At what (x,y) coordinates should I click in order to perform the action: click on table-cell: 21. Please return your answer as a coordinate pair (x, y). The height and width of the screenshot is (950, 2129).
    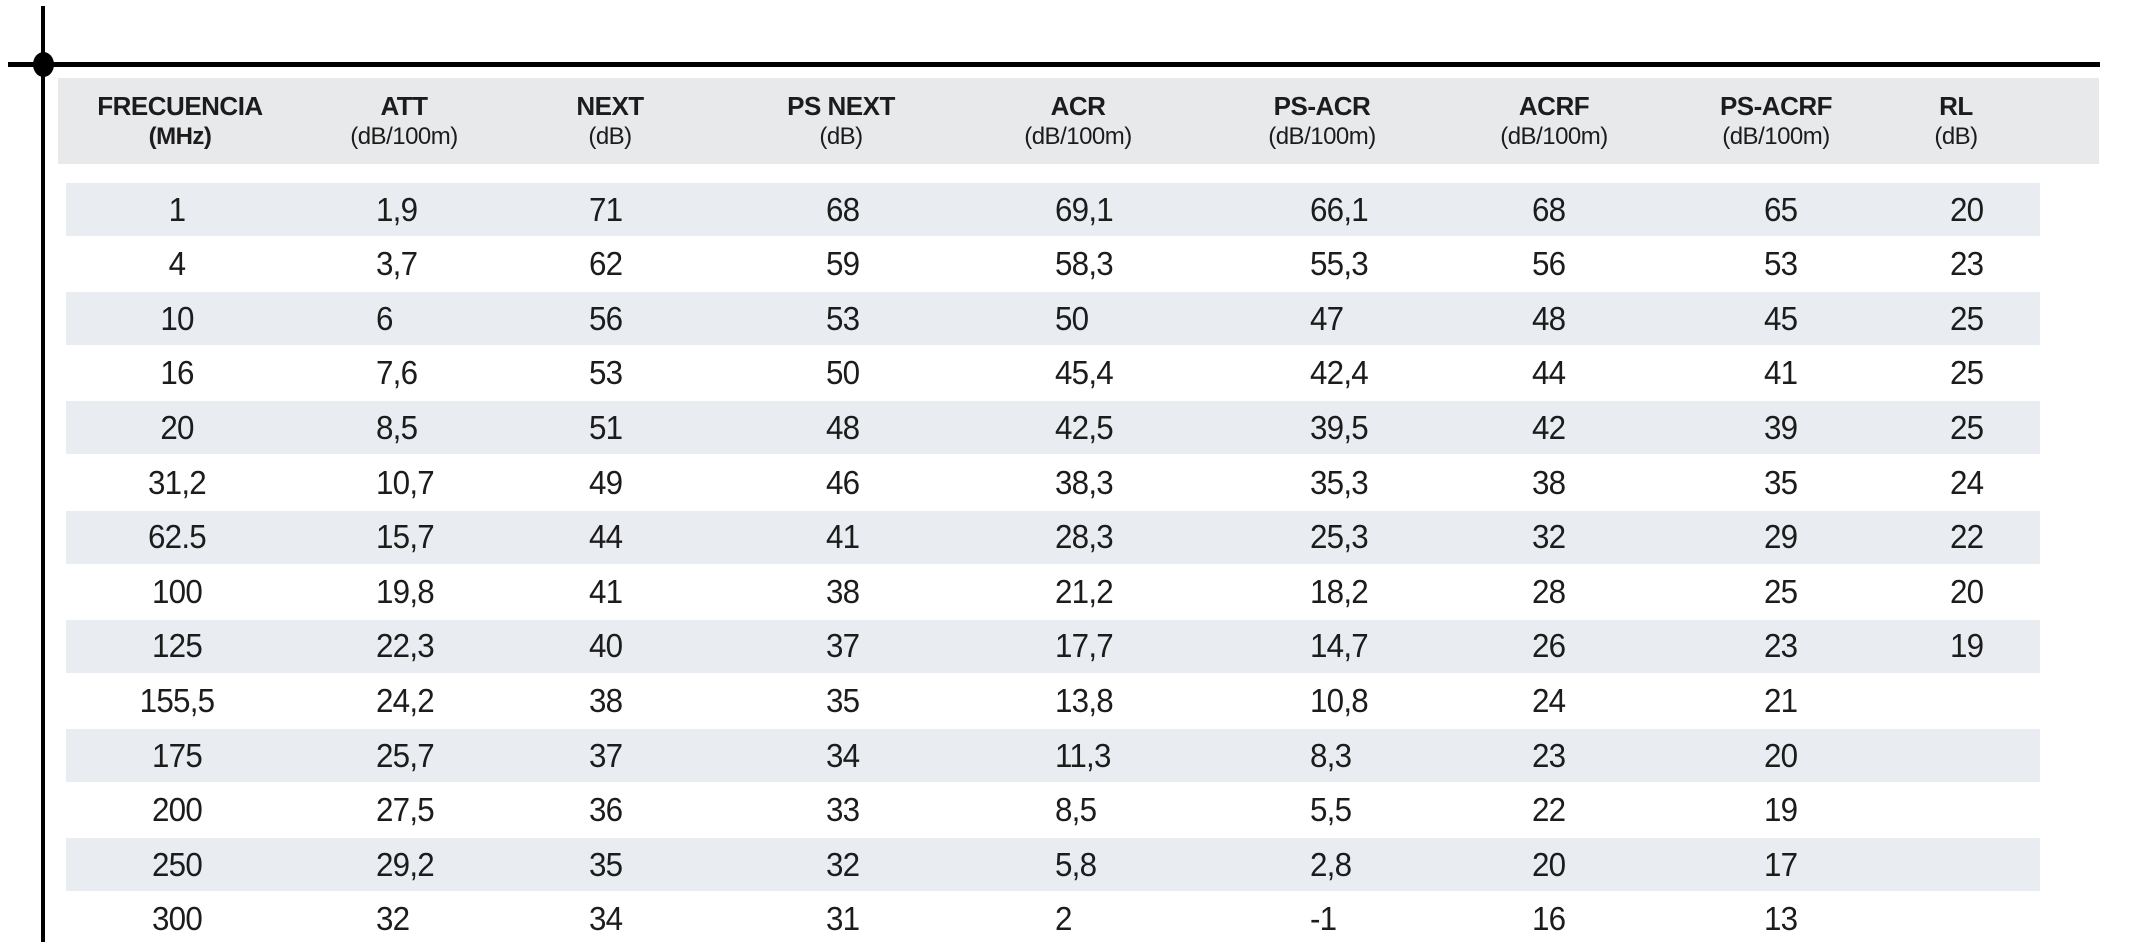
    Looking at the image, I should click on (1781, 700).